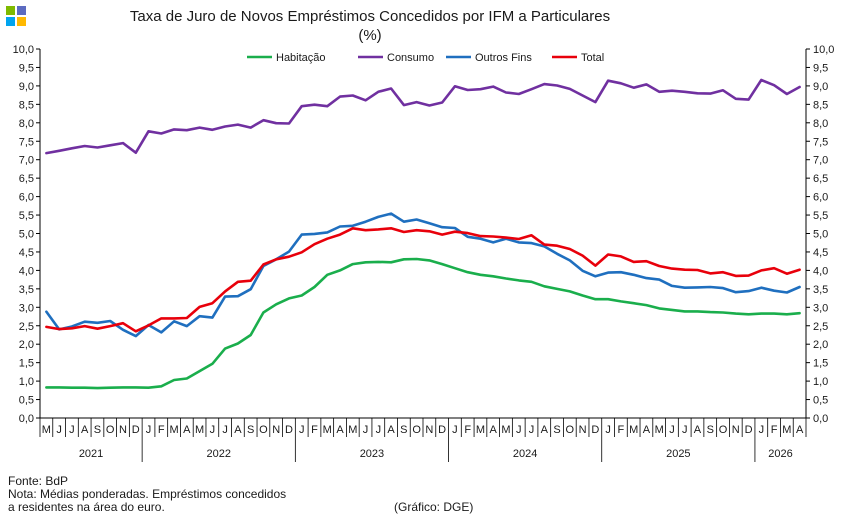 This screenshot has width=851, height=521. Describe the element at coordinates (21, 21) in the screenshot. I see `logo-square-yellow` at that location.